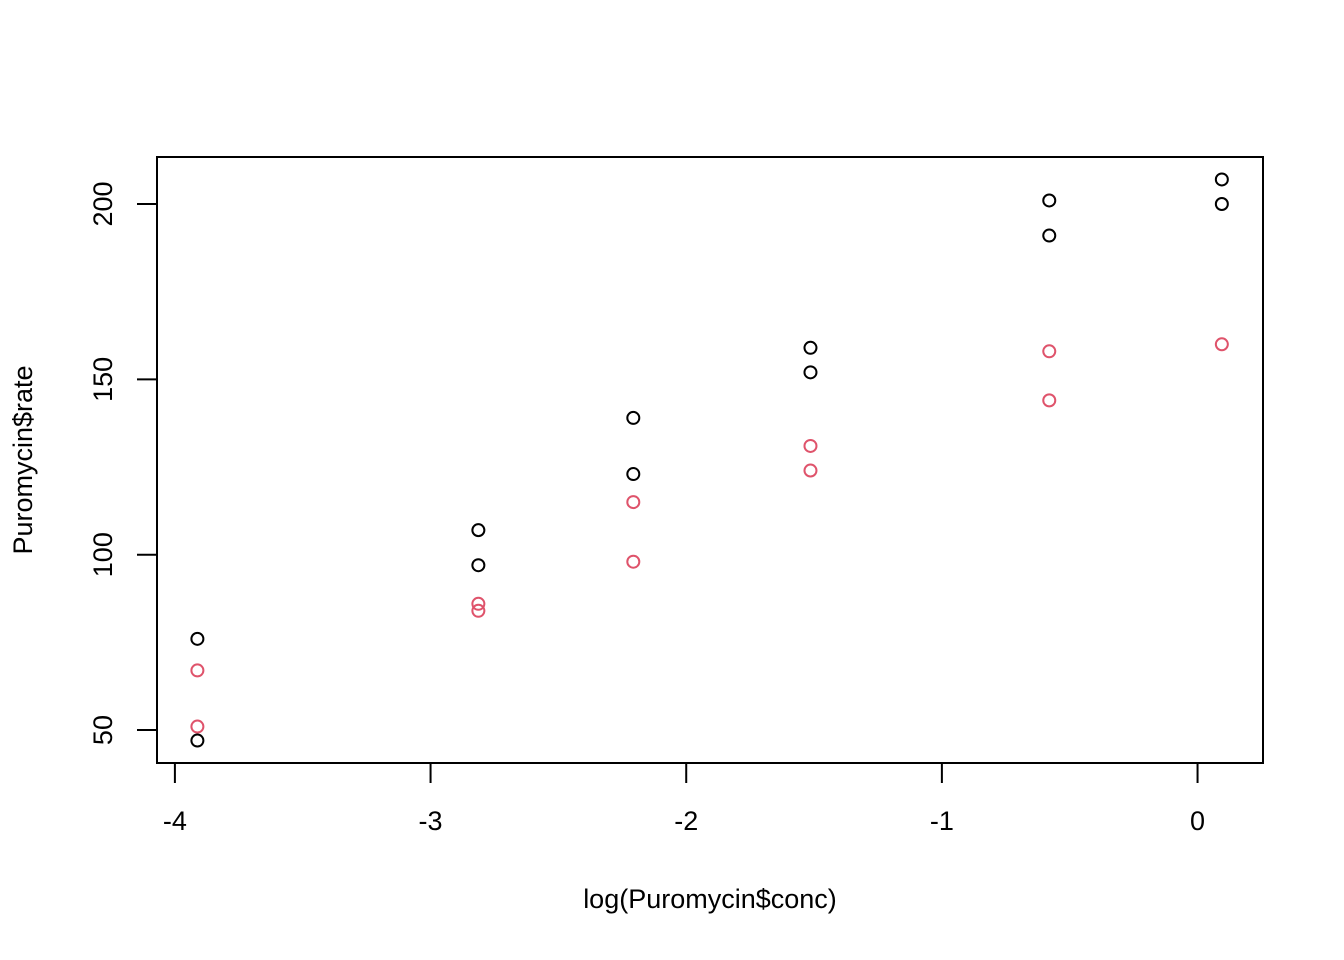  What do you see at coordinates (1197, 821) in the screenshot?
I see `x-tick-label: 0` at bounding box center [1197, 821].